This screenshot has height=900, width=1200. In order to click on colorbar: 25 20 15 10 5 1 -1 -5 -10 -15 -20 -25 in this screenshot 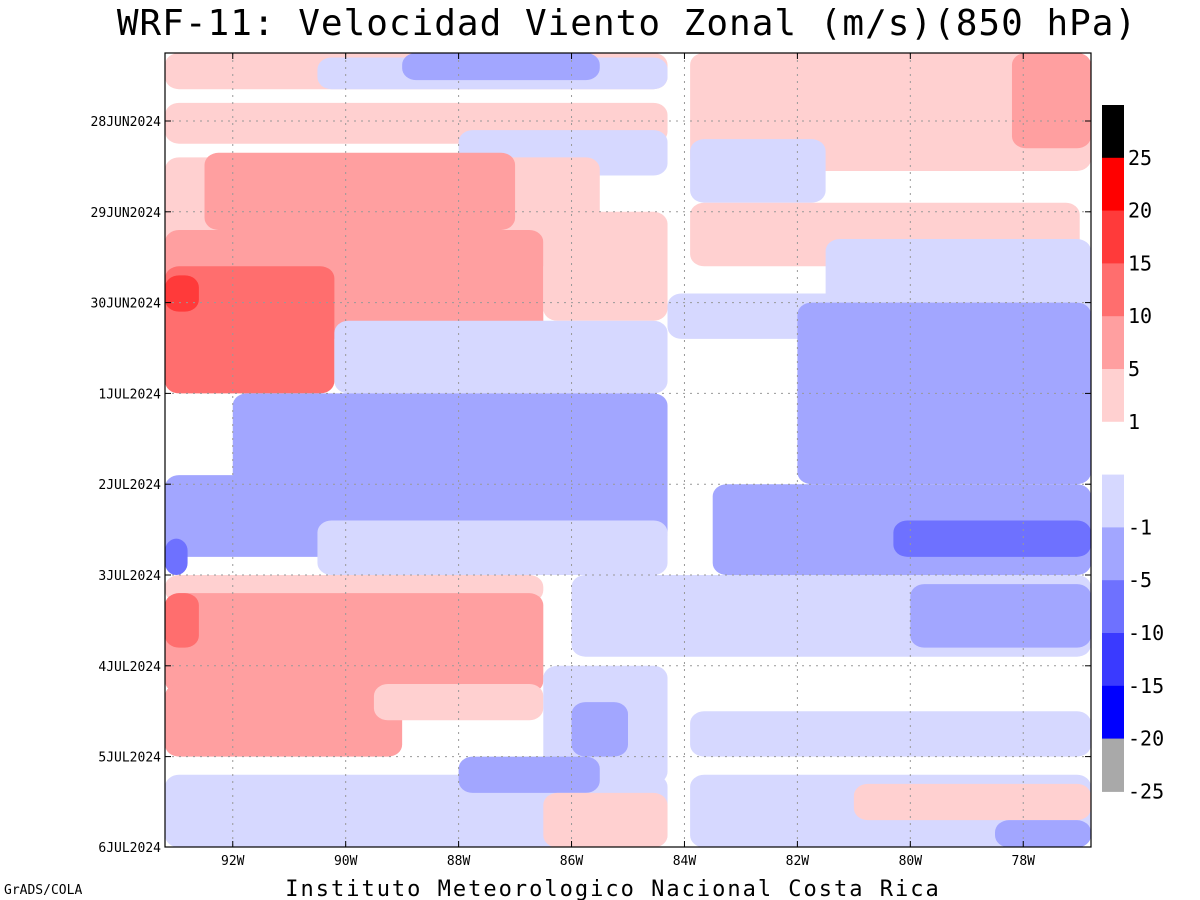, I will do `click(1133, 454)`.